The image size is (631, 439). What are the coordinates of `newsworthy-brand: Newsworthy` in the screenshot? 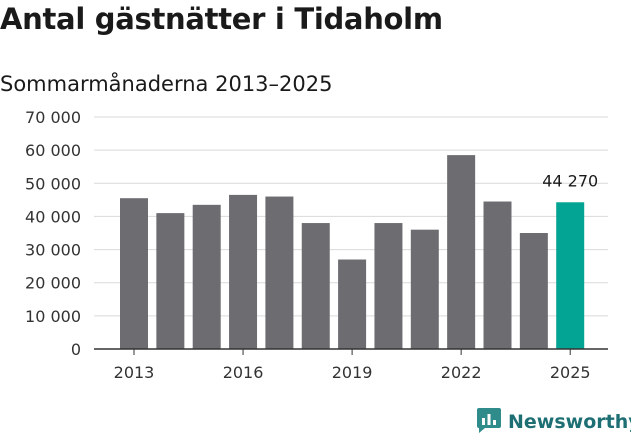 It's located at (553, 422).